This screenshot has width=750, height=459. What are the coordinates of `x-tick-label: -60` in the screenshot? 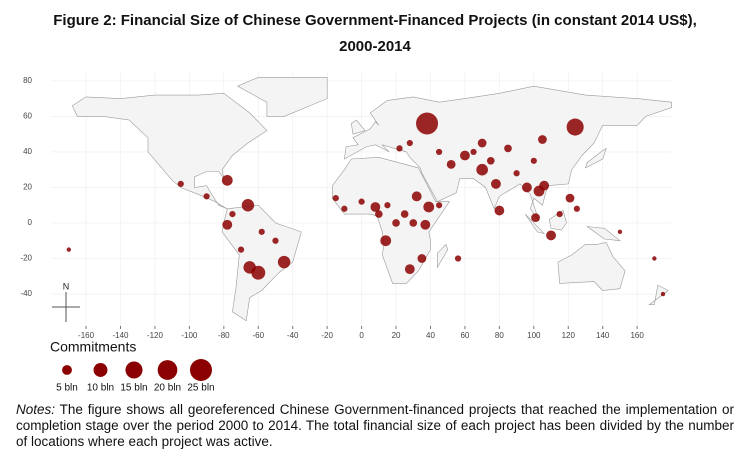 It's located at (258, 335).